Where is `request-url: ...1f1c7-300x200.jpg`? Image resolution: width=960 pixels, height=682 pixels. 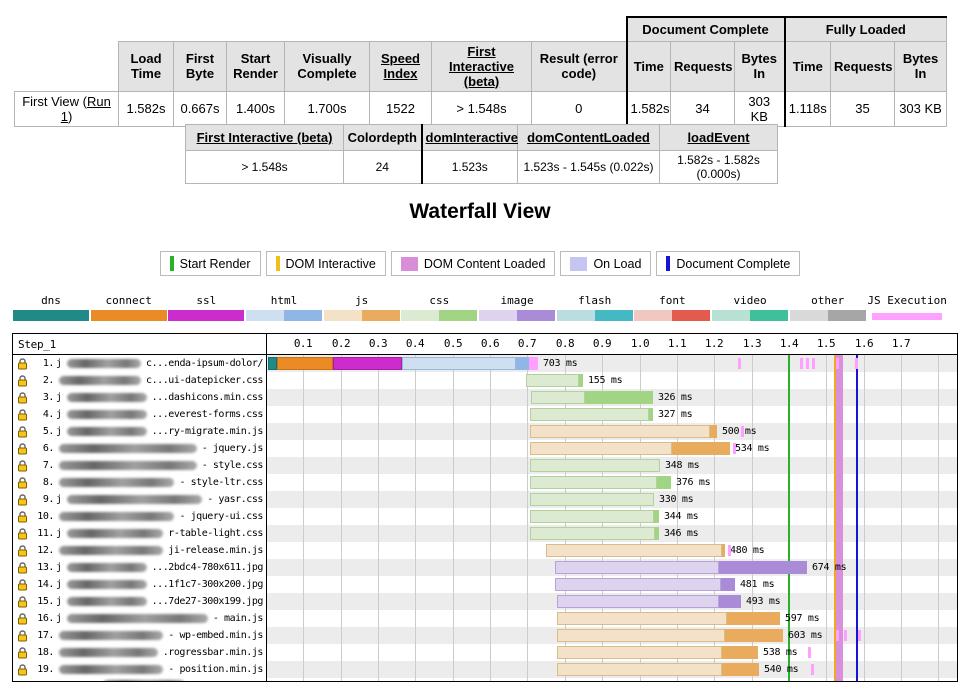 request-url: ...1f1c7-300x200.jpg is located at coordinates (207, 584).